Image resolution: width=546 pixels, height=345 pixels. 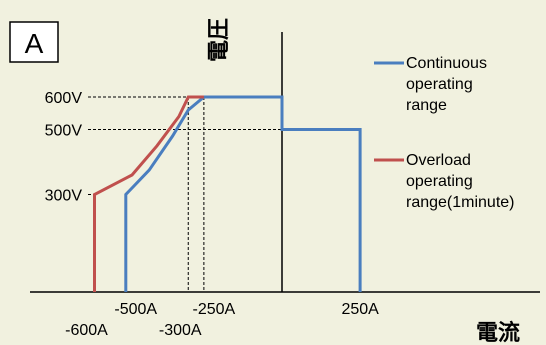 I want to click on legend-label: range(1minute), so click(x=460, y=202).